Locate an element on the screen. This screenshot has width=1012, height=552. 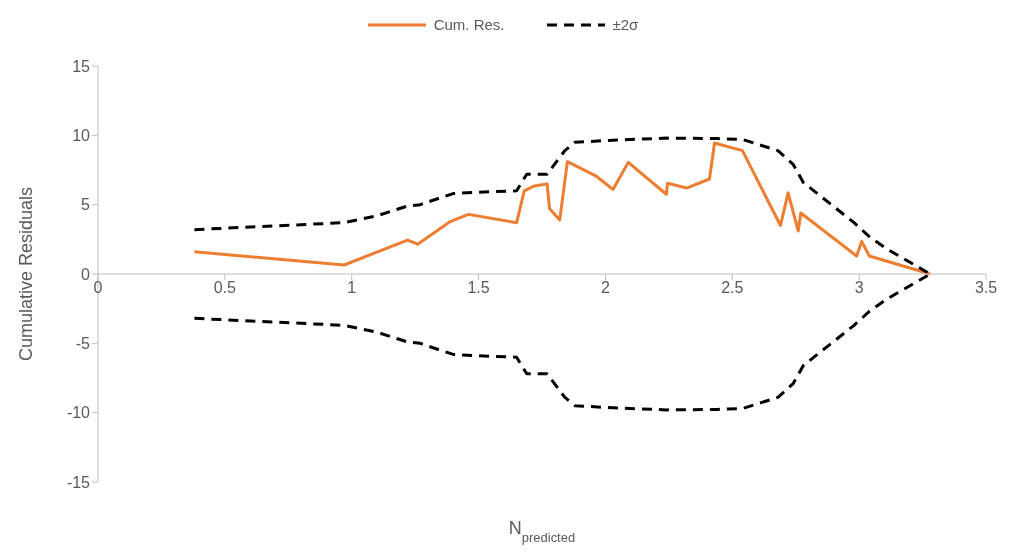
y-axis-title: Cumulative Residuals is located at coordinates (26, 274).